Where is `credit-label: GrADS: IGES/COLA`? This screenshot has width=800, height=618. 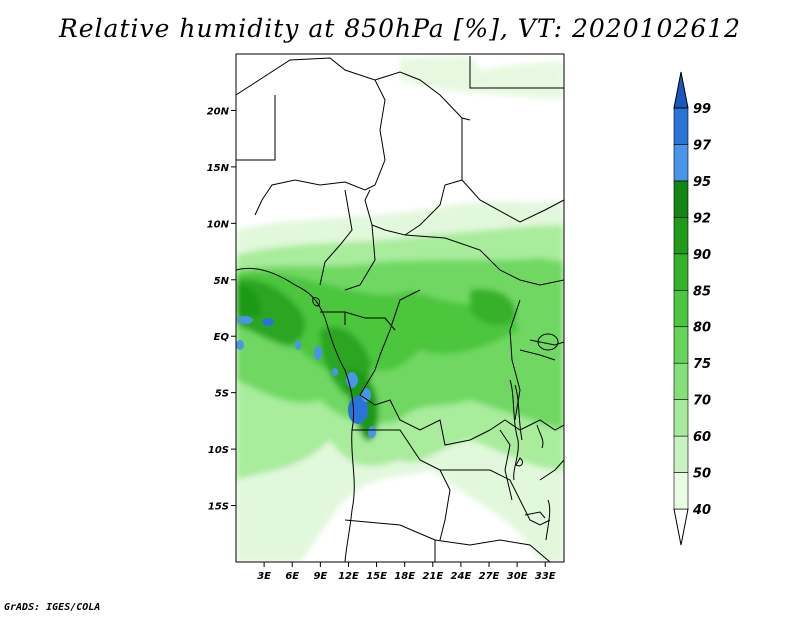
credit-label: GrADS: IGES/COLA is located at coordinates (52, 607).